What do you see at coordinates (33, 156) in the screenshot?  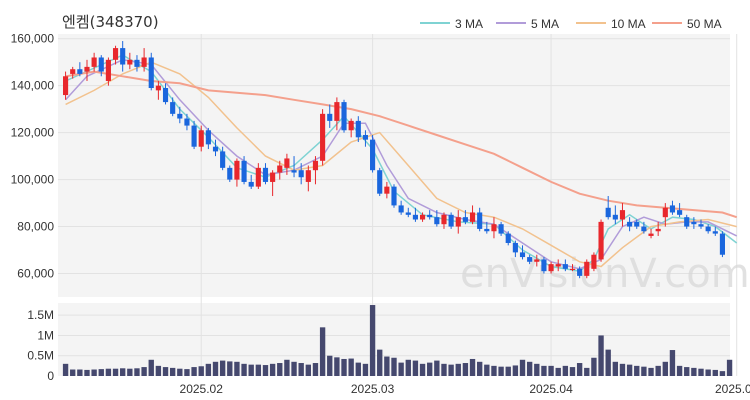 I see `price-axis: 60,000 80,000 100,000 120,000 140,000 160,000` at bounding box center [33, 156].